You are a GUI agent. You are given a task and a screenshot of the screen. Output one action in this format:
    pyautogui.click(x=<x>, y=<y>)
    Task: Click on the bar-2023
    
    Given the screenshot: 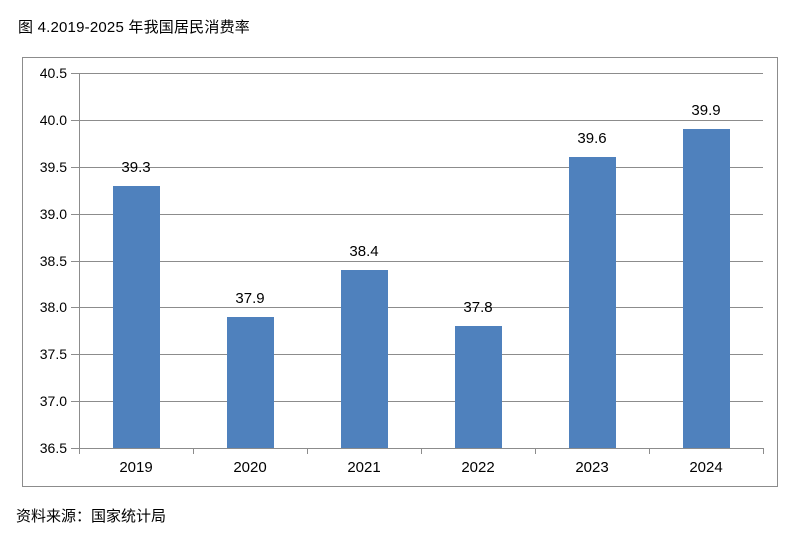 What is the action you would take?
    pyautogui.click(x=592, y=302)
    